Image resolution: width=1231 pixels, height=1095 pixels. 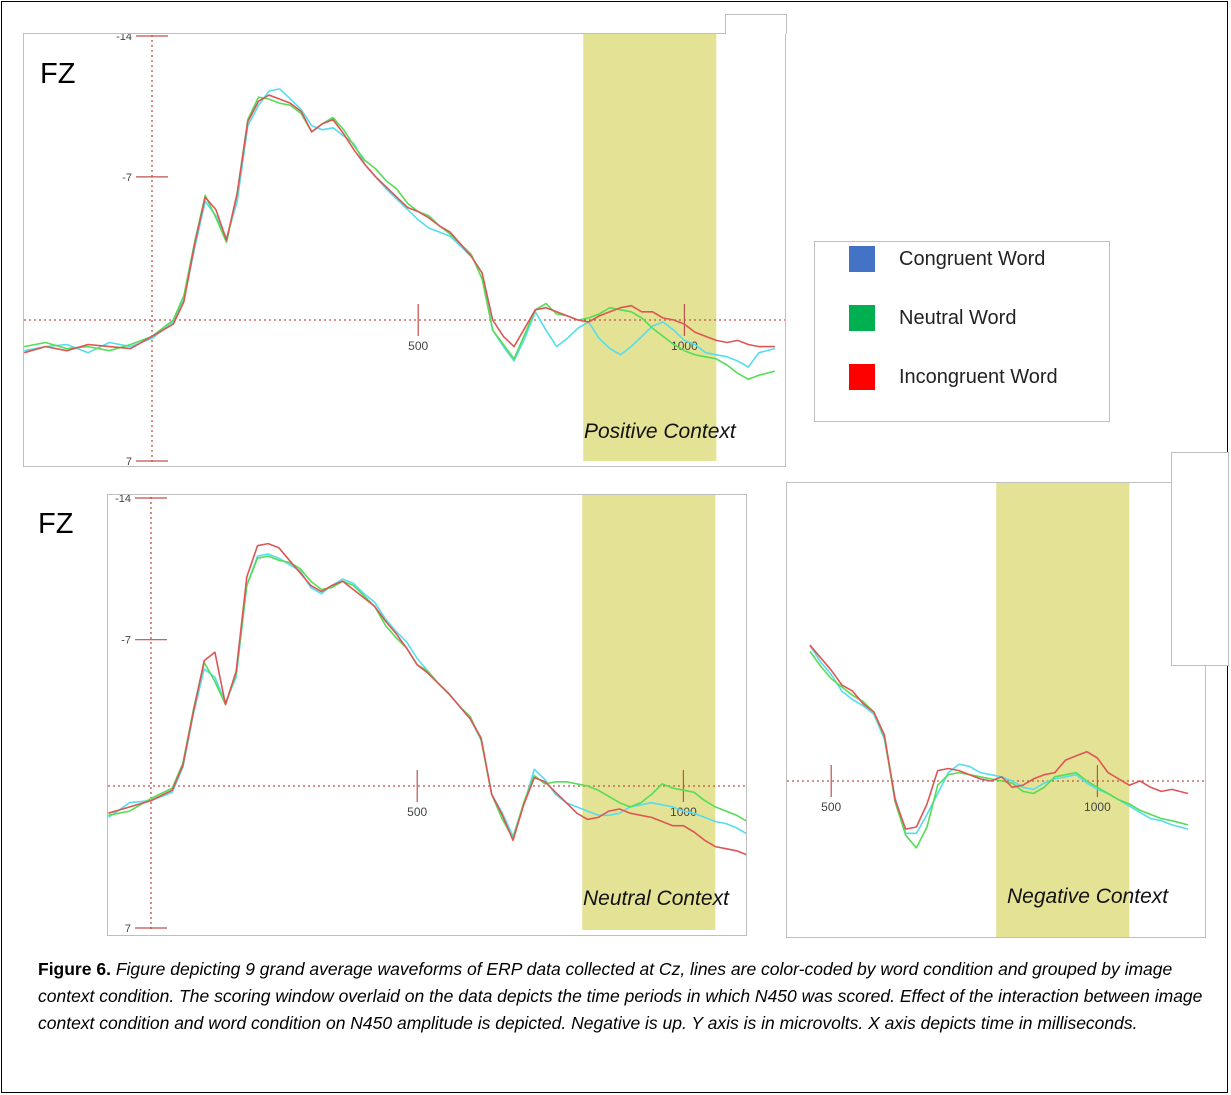 What do you see at coordinates (862, 318) in the screenshot?
I see `legend-swatch-neutral` at bounding box center [862, 318].